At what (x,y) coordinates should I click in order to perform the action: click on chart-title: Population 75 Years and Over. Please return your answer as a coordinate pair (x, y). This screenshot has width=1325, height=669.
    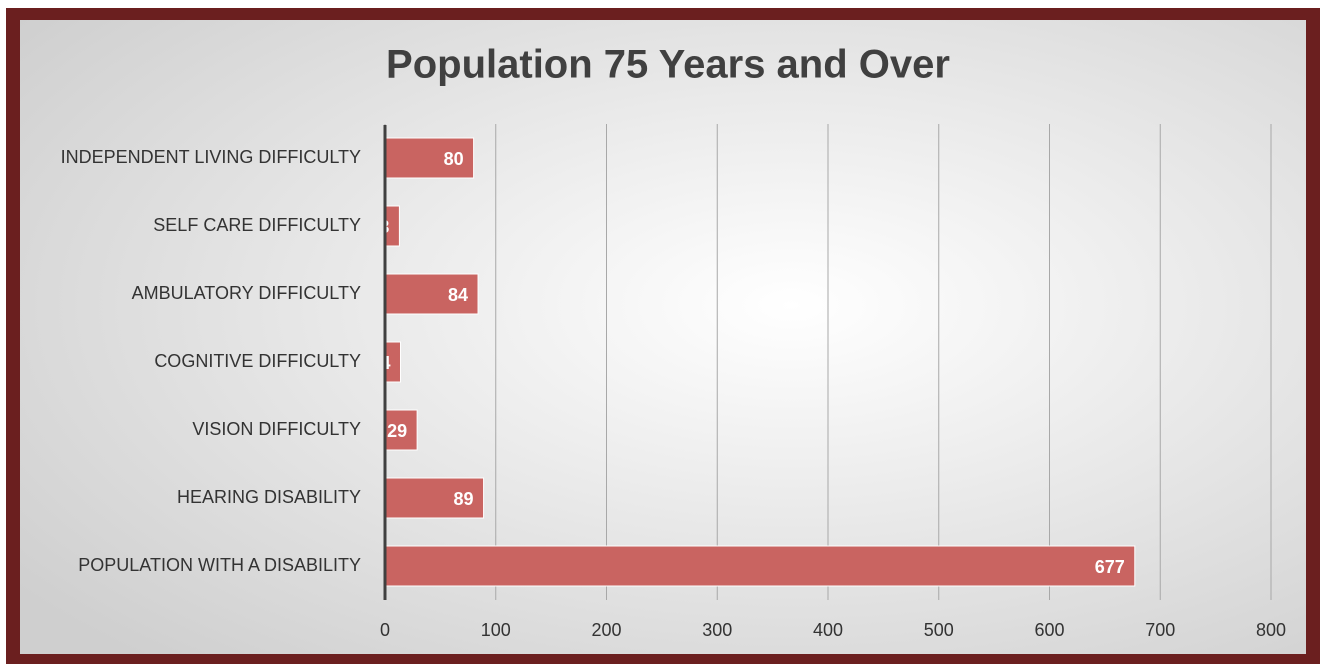
    Looking at the image, I should click on (668, 65).